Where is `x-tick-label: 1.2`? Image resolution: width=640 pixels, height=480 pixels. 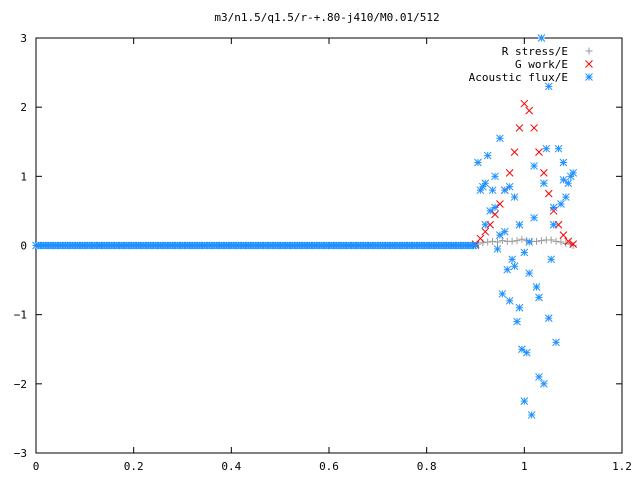 x-tick-label: 1.2 is located at coordinates (622, 466).